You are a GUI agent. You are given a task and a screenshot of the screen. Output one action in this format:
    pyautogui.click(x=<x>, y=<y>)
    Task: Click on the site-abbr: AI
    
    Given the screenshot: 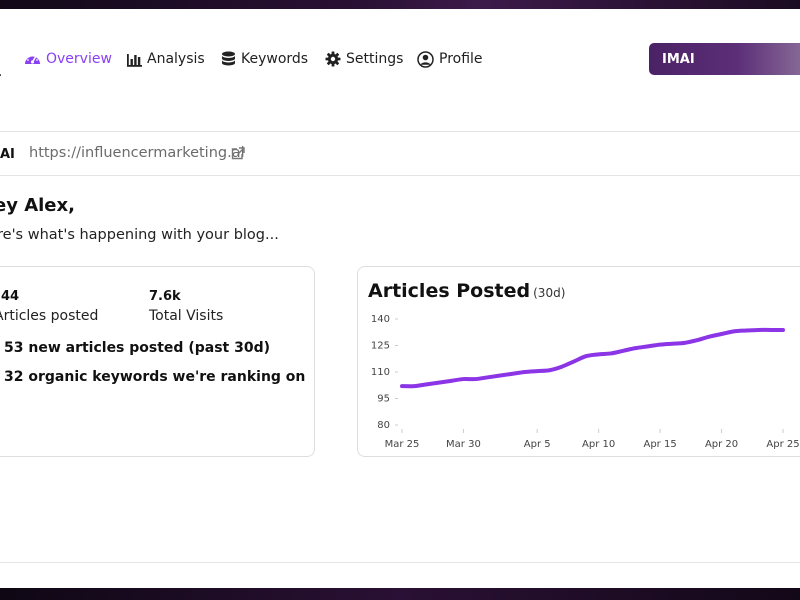 What is the action you would take?
    pyautogui.click(x=7, y=154)
    